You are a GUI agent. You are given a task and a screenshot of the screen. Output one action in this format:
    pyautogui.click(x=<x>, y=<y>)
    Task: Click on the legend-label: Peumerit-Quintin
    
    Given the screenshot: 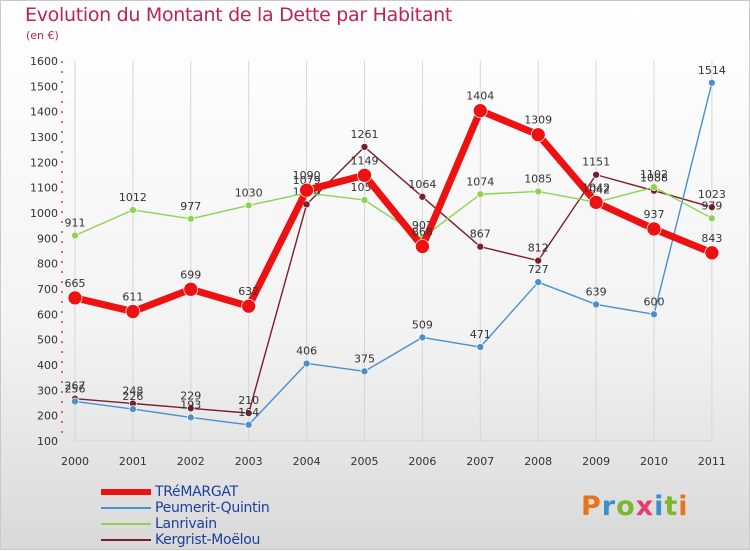 What is the action you would take?
    pyautogui.click(x=212, y=508)
    